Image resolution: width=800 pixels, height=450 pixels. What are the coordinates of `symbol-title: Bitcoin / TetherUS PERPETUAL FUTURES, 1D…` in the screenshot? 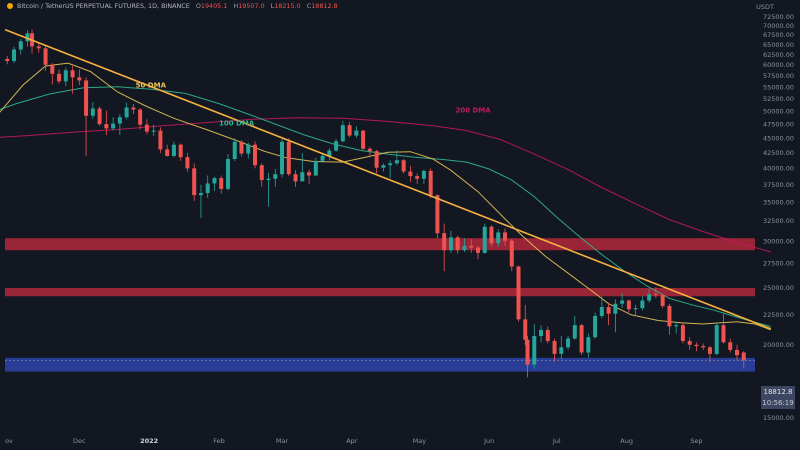 It's located at (103, 6).